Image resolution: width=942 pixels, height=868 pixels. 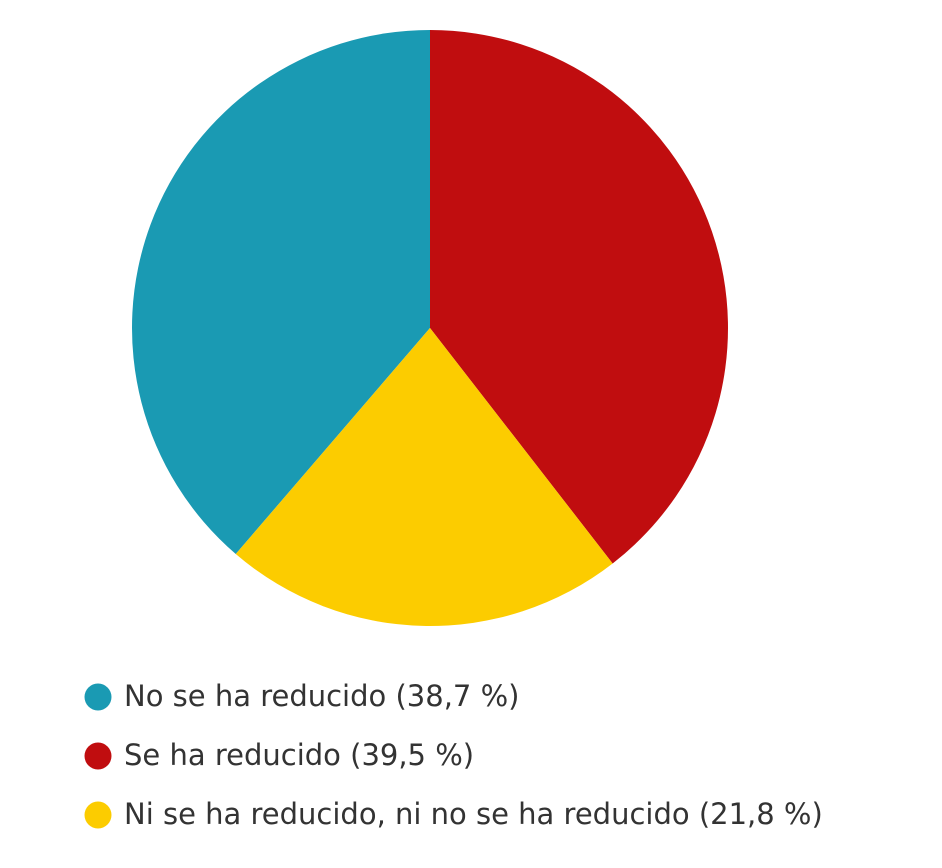 What do you see at coordinates (321, 696) in the screenshot?
I see `legend-label: No se ha reducido (38,7 %)` at bounding box center [321, 696].